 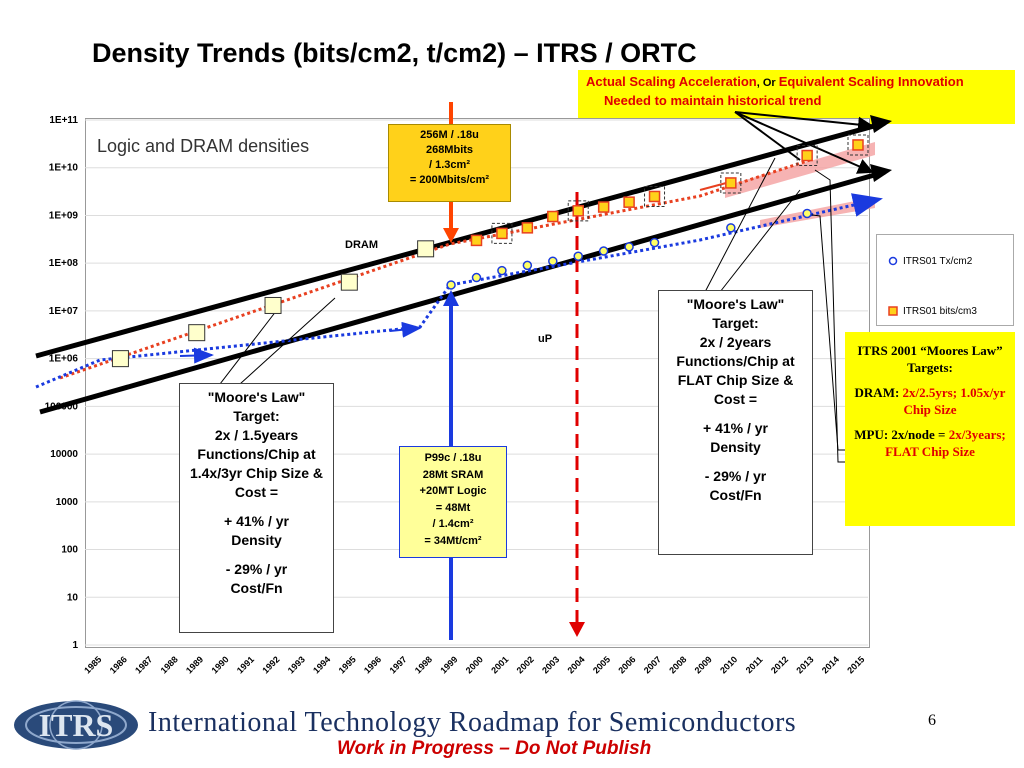 What do you see at coordinates (893, 311) in the screenshot?
I see `legend-square-marker` at bounding box center [893, 311].